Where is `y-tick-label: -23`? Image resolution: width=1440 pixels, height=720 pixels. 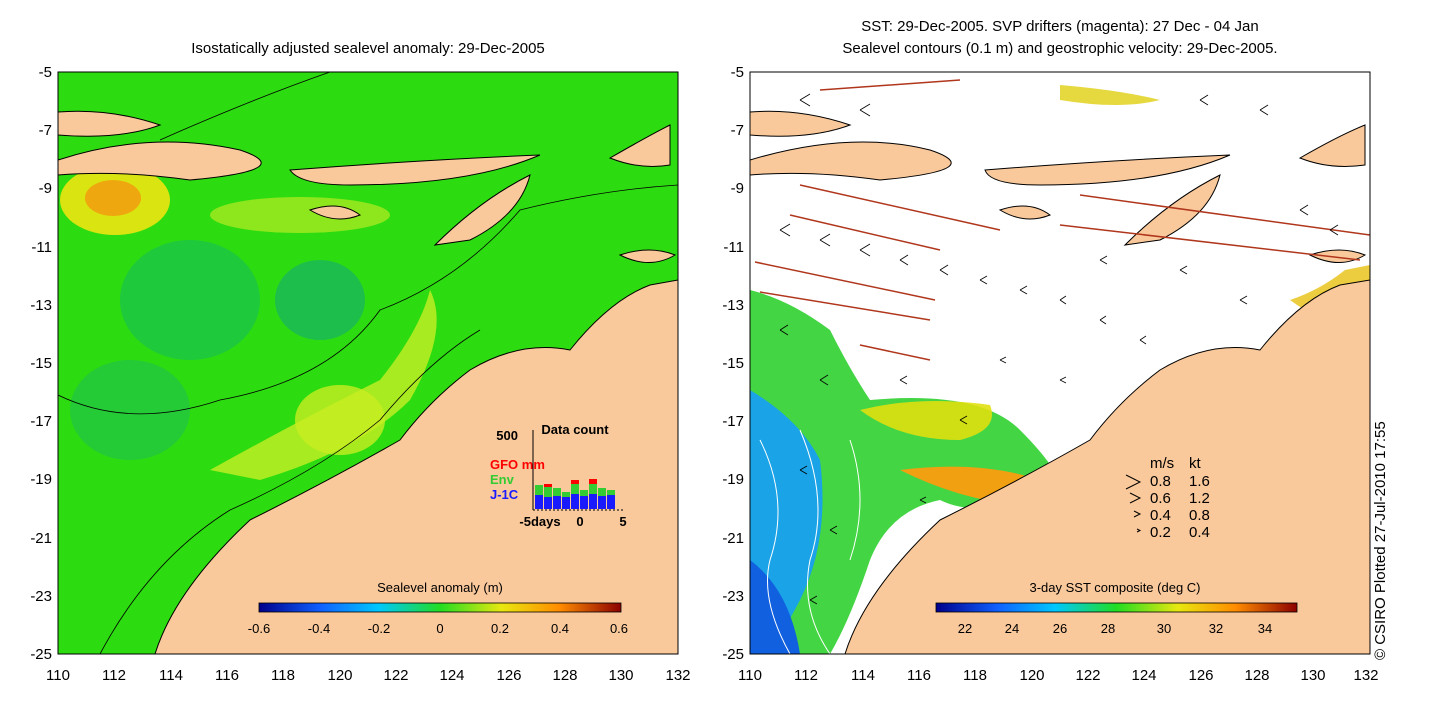 y-tick-label: -23 is located at coordinates (41, 596).